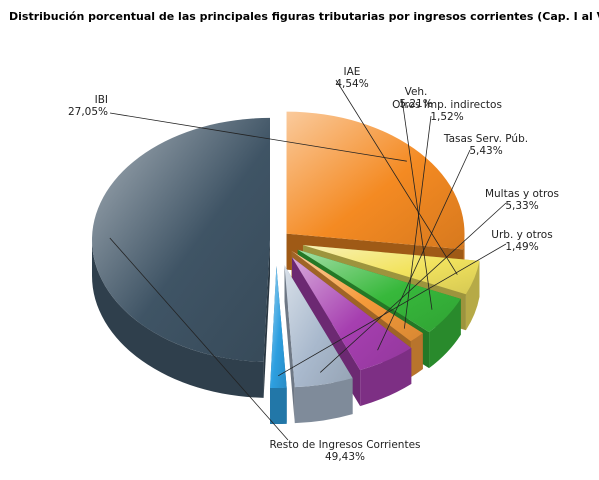  Describe the element at coordinates (521, 247) in the screenshot. I see `slice-value: 1,49%` at that location.